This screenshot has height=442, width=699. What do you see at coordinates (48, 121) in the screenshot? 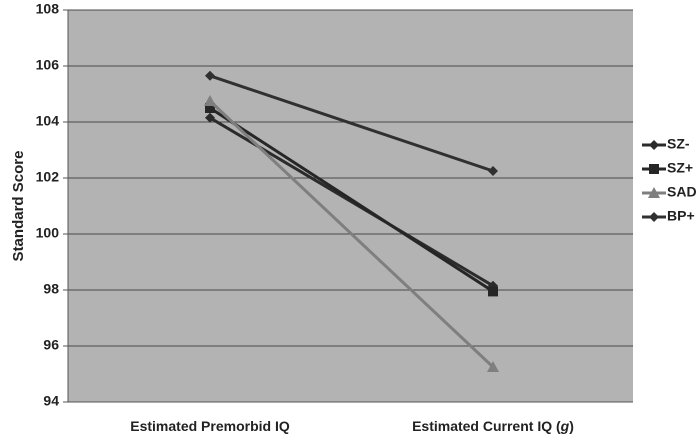
I see `y-tick-label: 104` at bounding box center [48, 121].